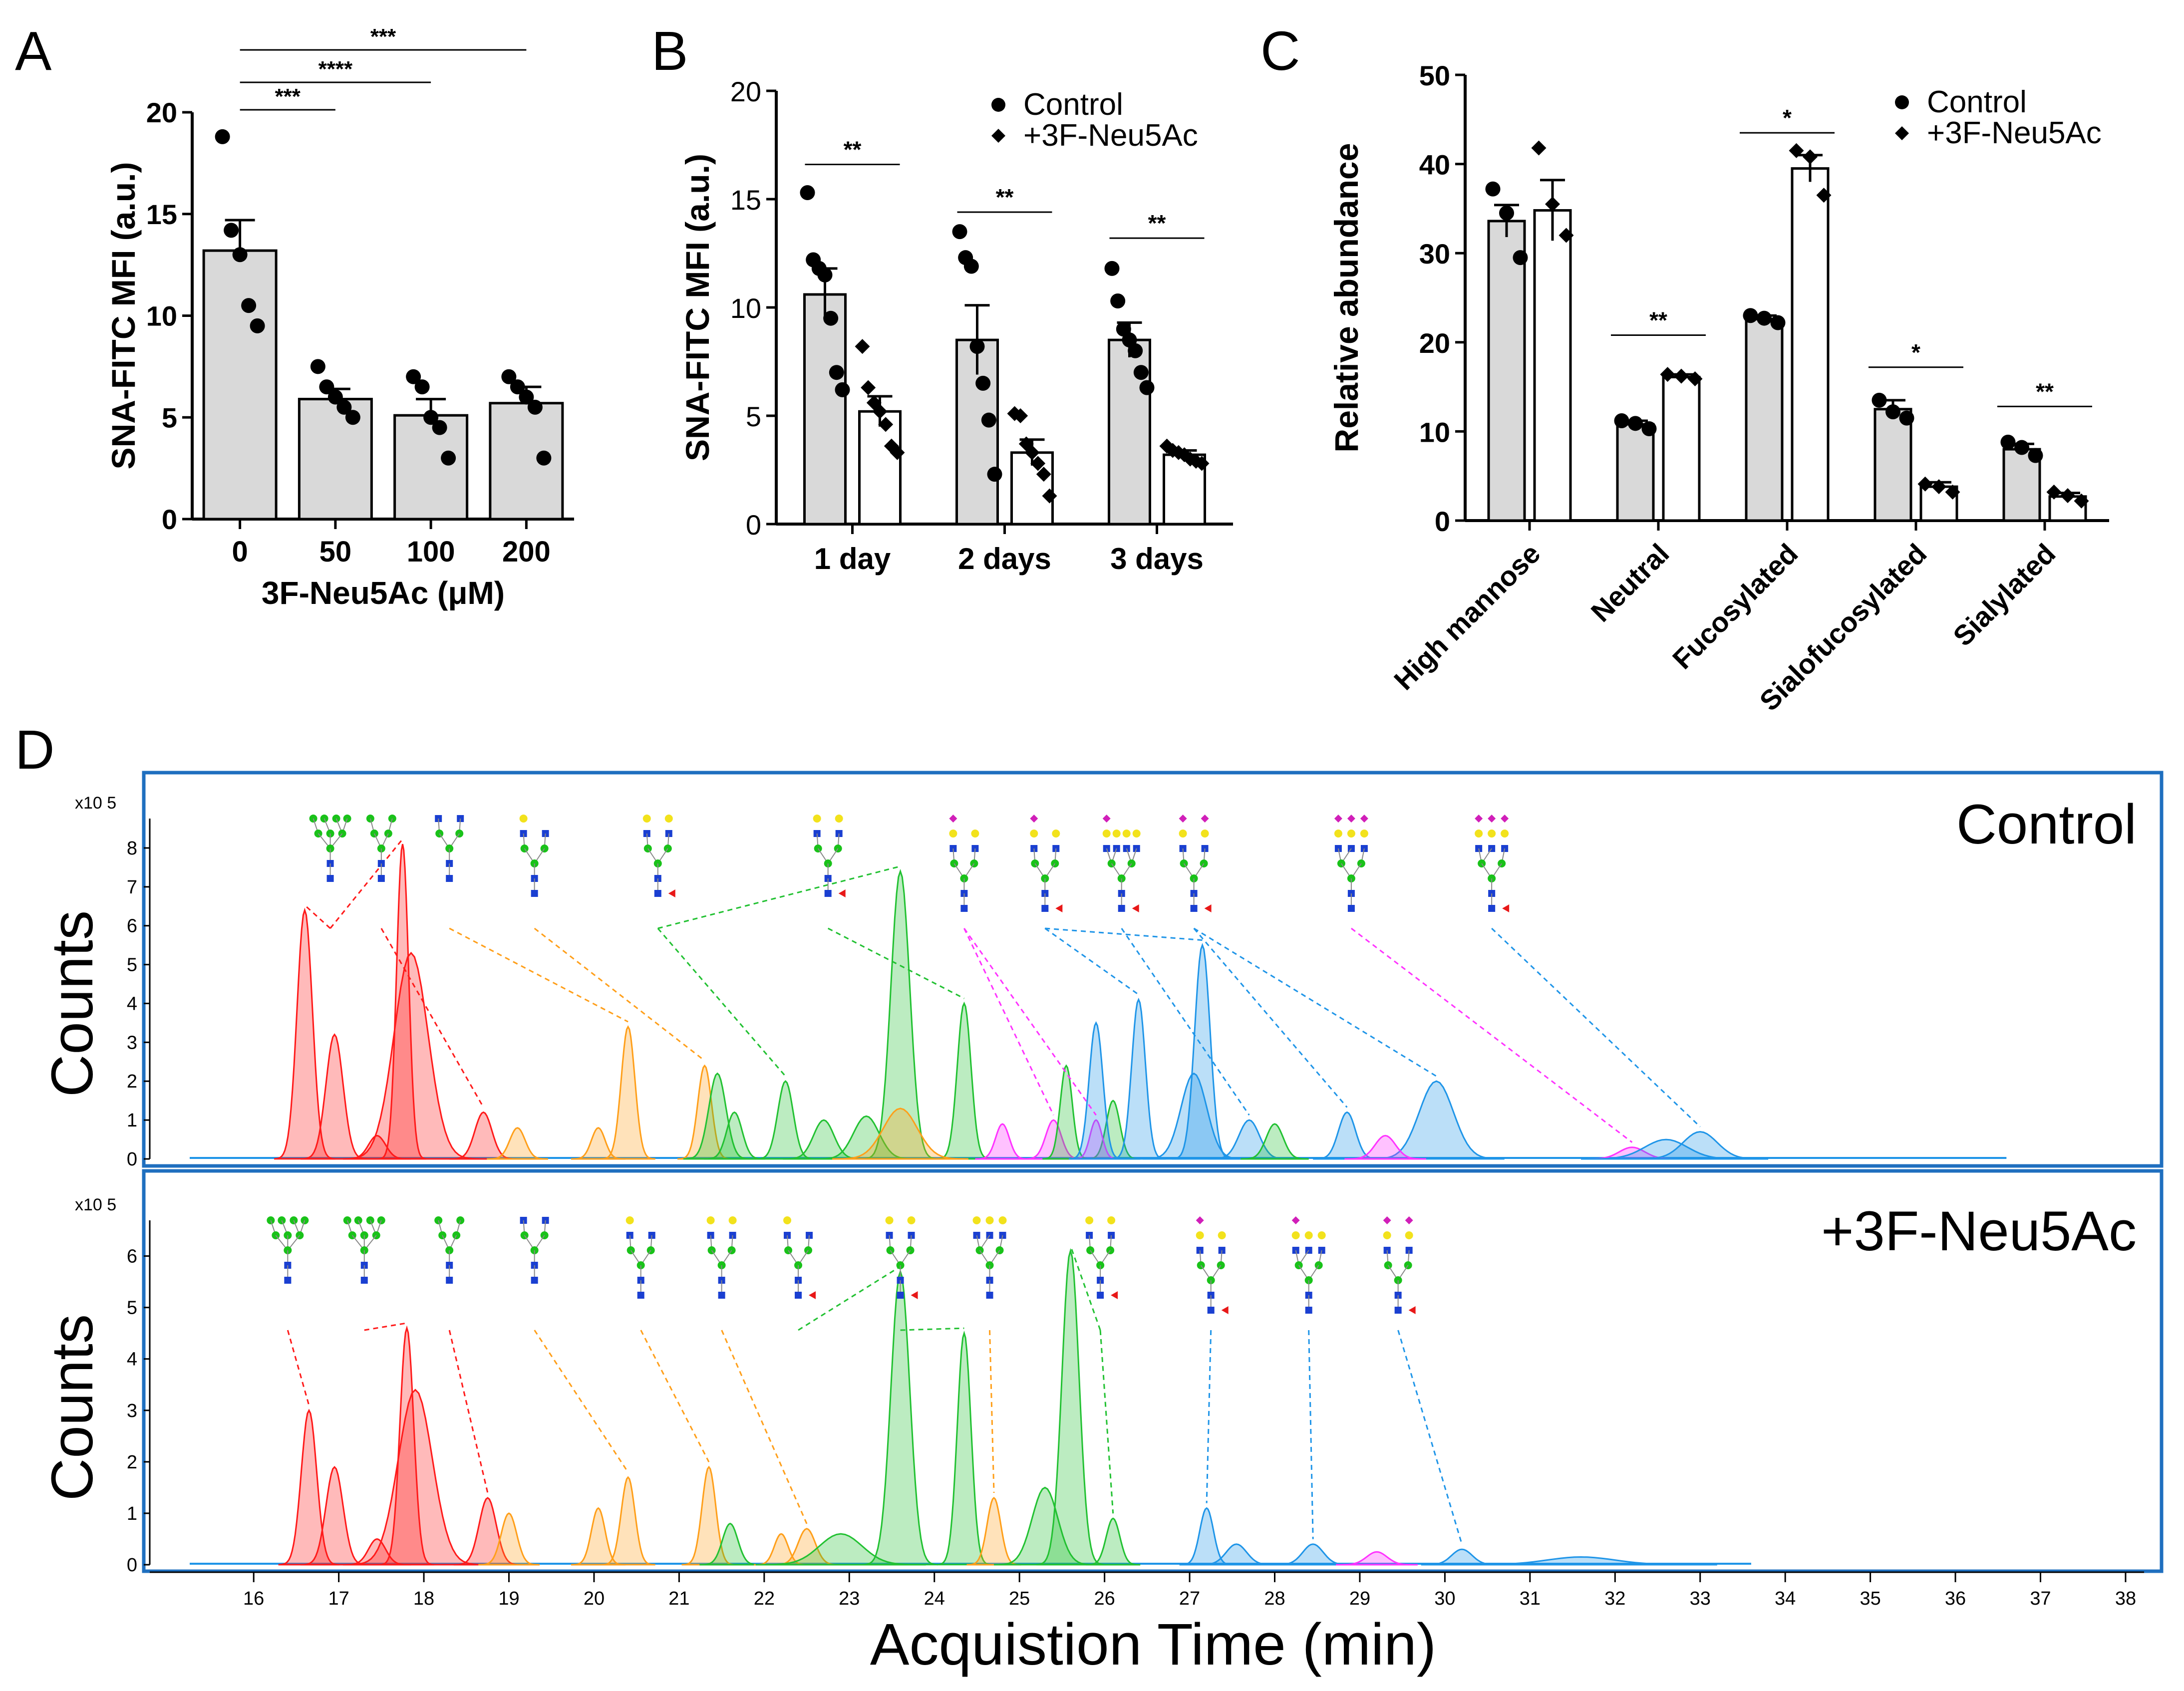  Describe the element at coordinates (1189, 1598) in the screenshot. I see `time-axis-tick-label: 27` at that location.